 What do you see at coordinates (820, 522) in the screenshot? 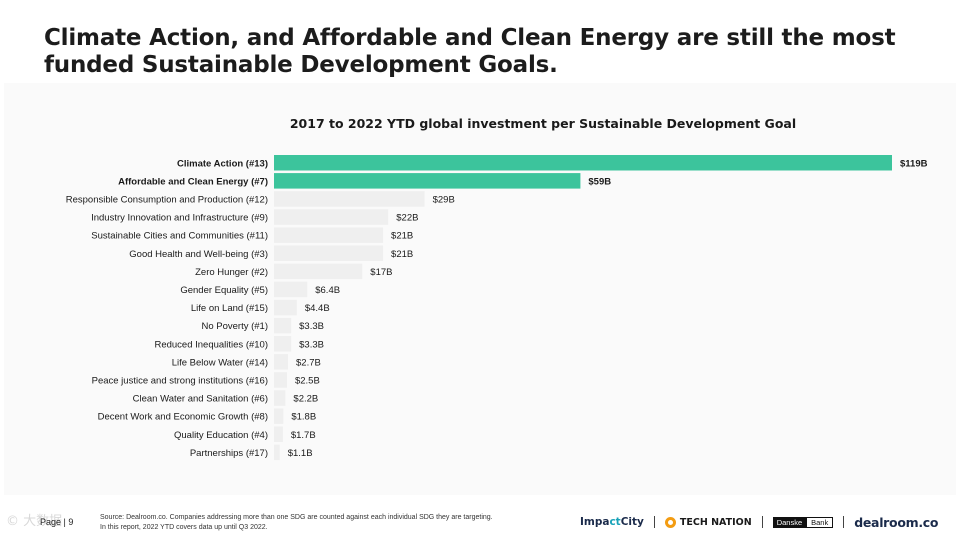
I see `danske-logo-part2: Bank` at bounding box center [820, 522].